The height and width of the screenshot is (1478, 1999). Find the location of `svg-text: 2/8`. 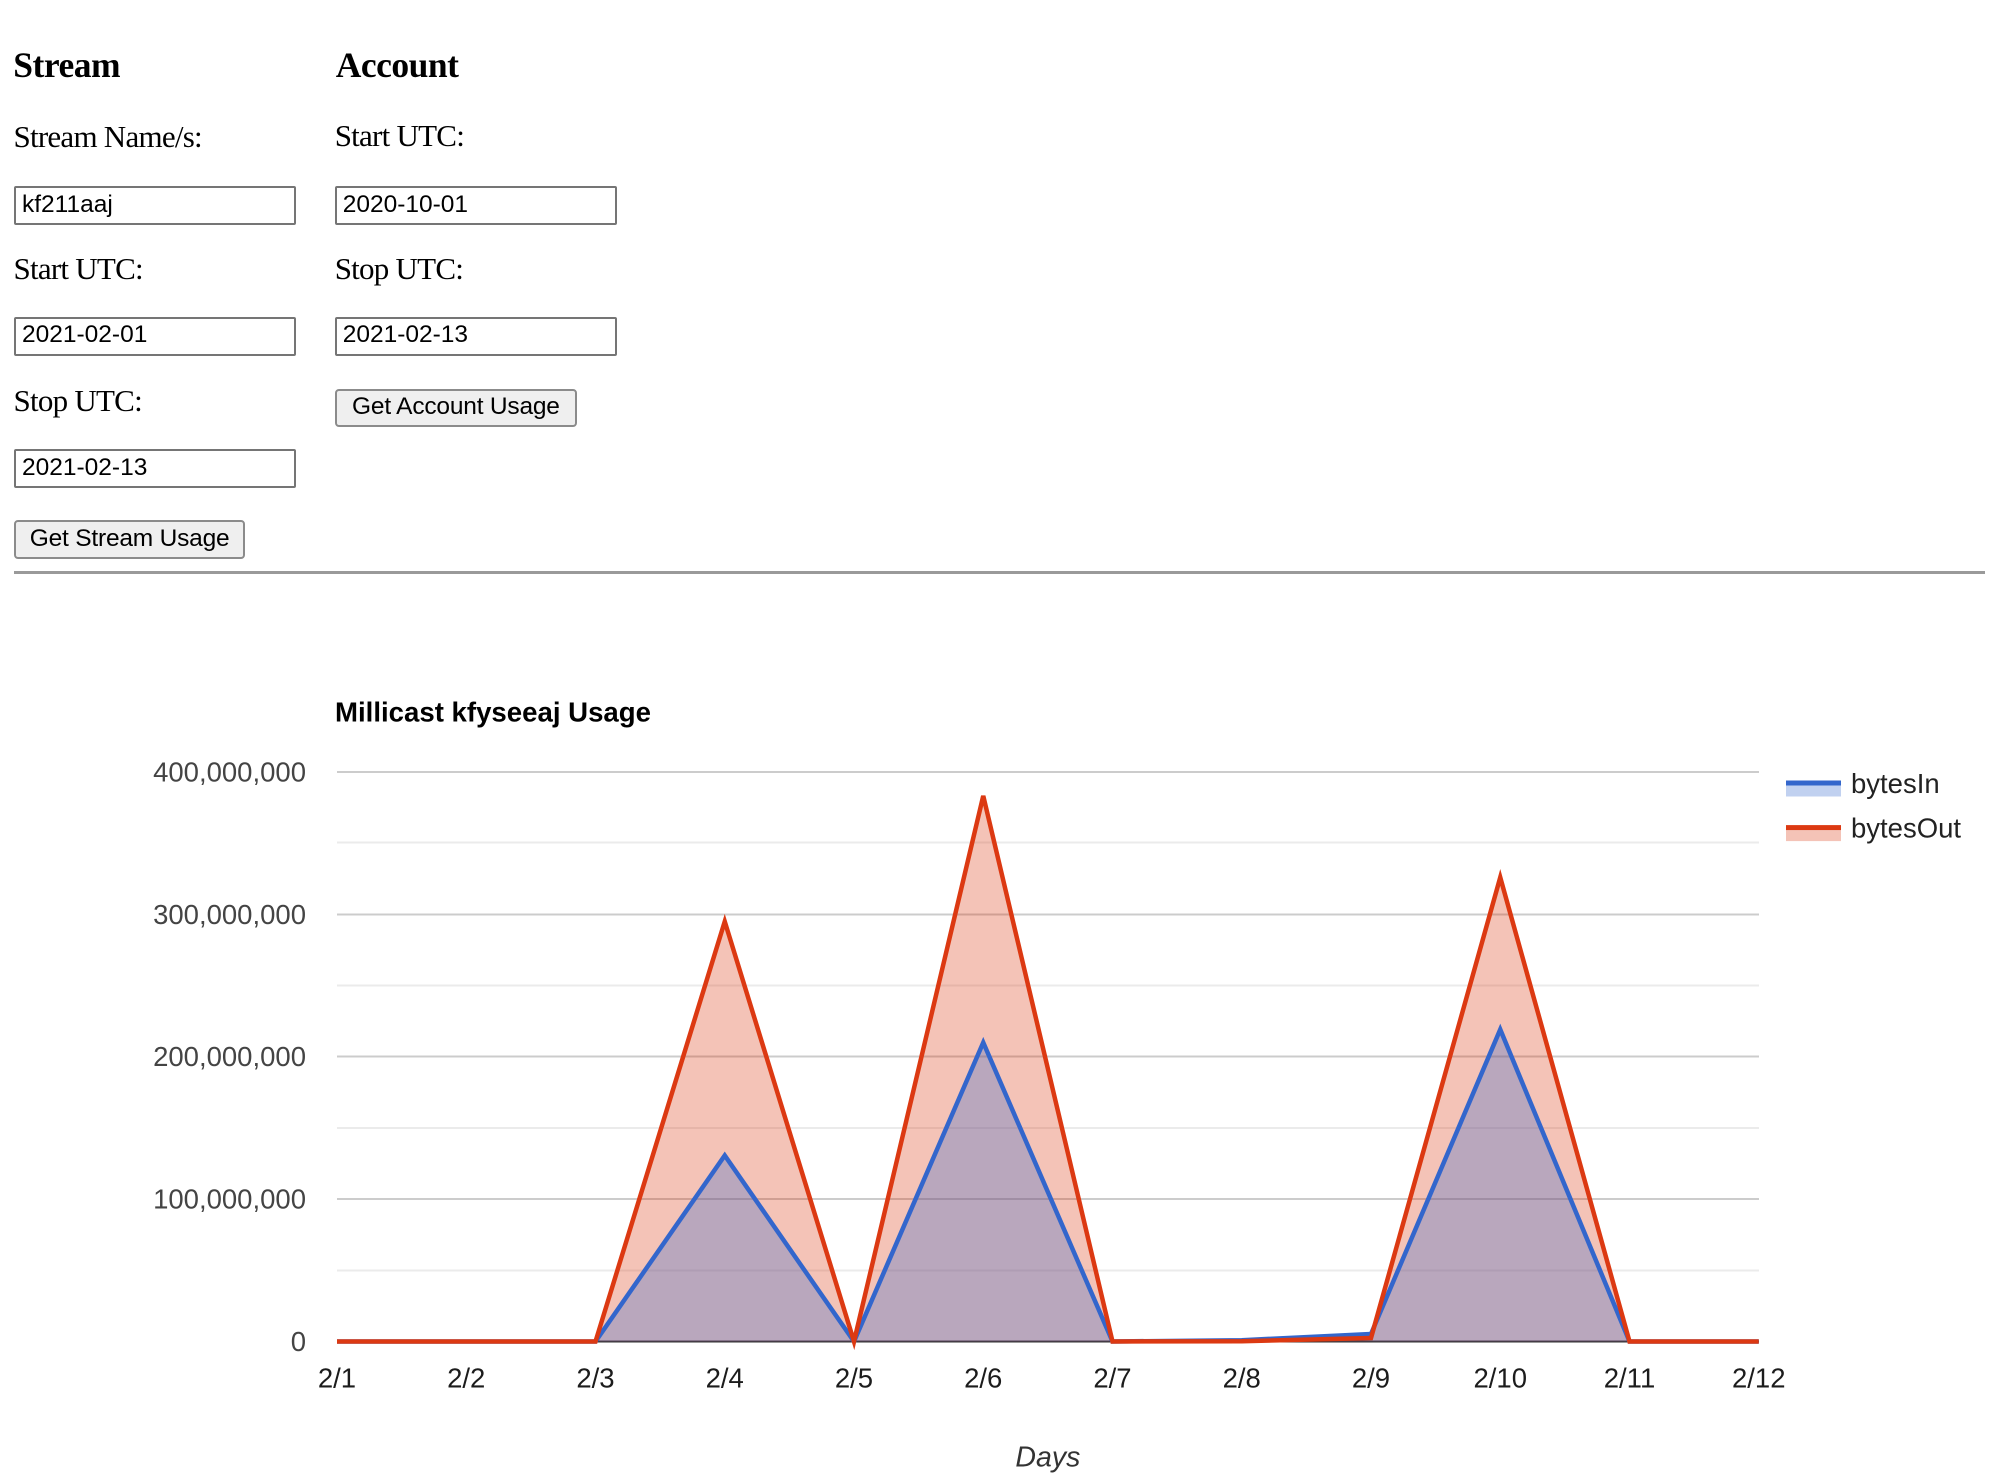

svg-text: 2/8 is located at coordinates (1242, 1378).